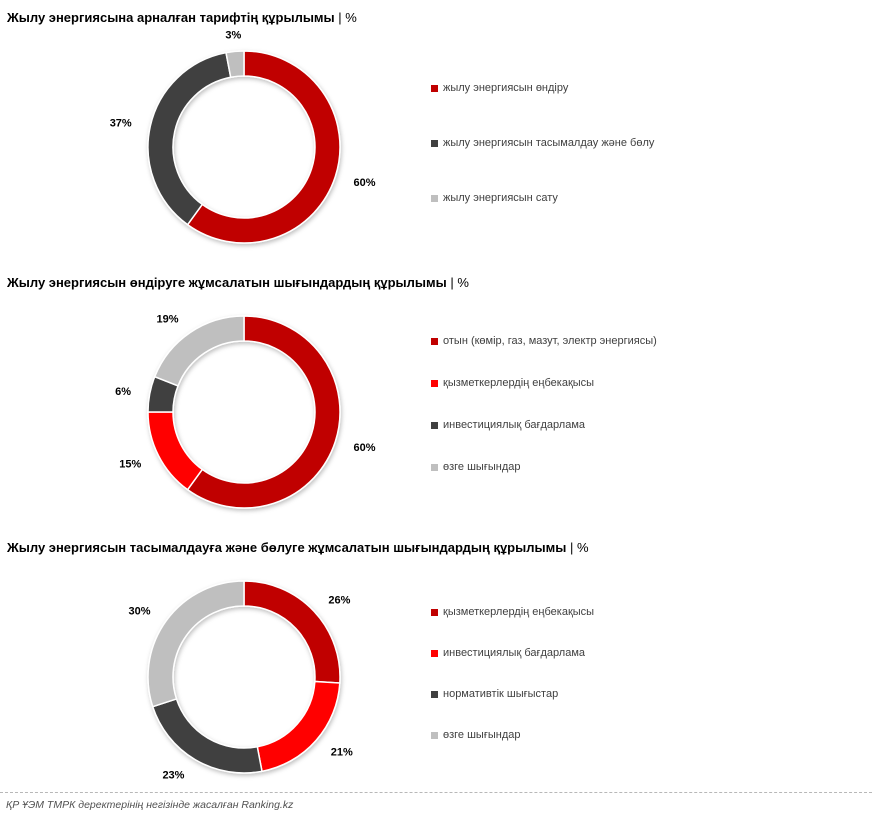 Image resolution: width=872 pixels, height=818 pixels. What do you see at coordinates (130, 464) in the screenshot?
I see `slice-label: 15%` at bounding box center [130, 464].